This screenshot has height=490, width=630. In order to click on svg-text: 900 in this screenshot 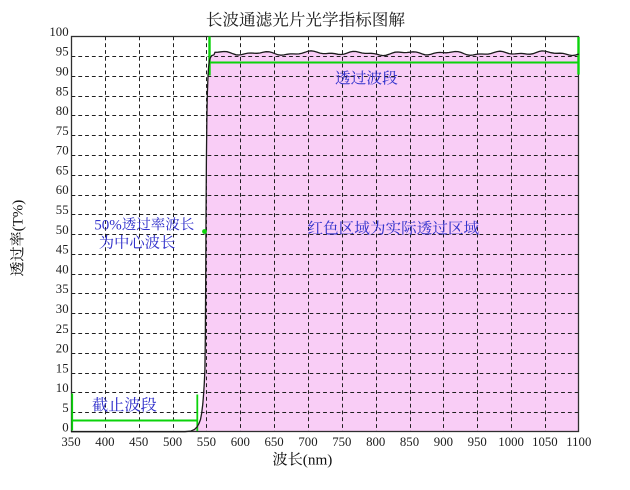, I will do `click(443, 442)`.